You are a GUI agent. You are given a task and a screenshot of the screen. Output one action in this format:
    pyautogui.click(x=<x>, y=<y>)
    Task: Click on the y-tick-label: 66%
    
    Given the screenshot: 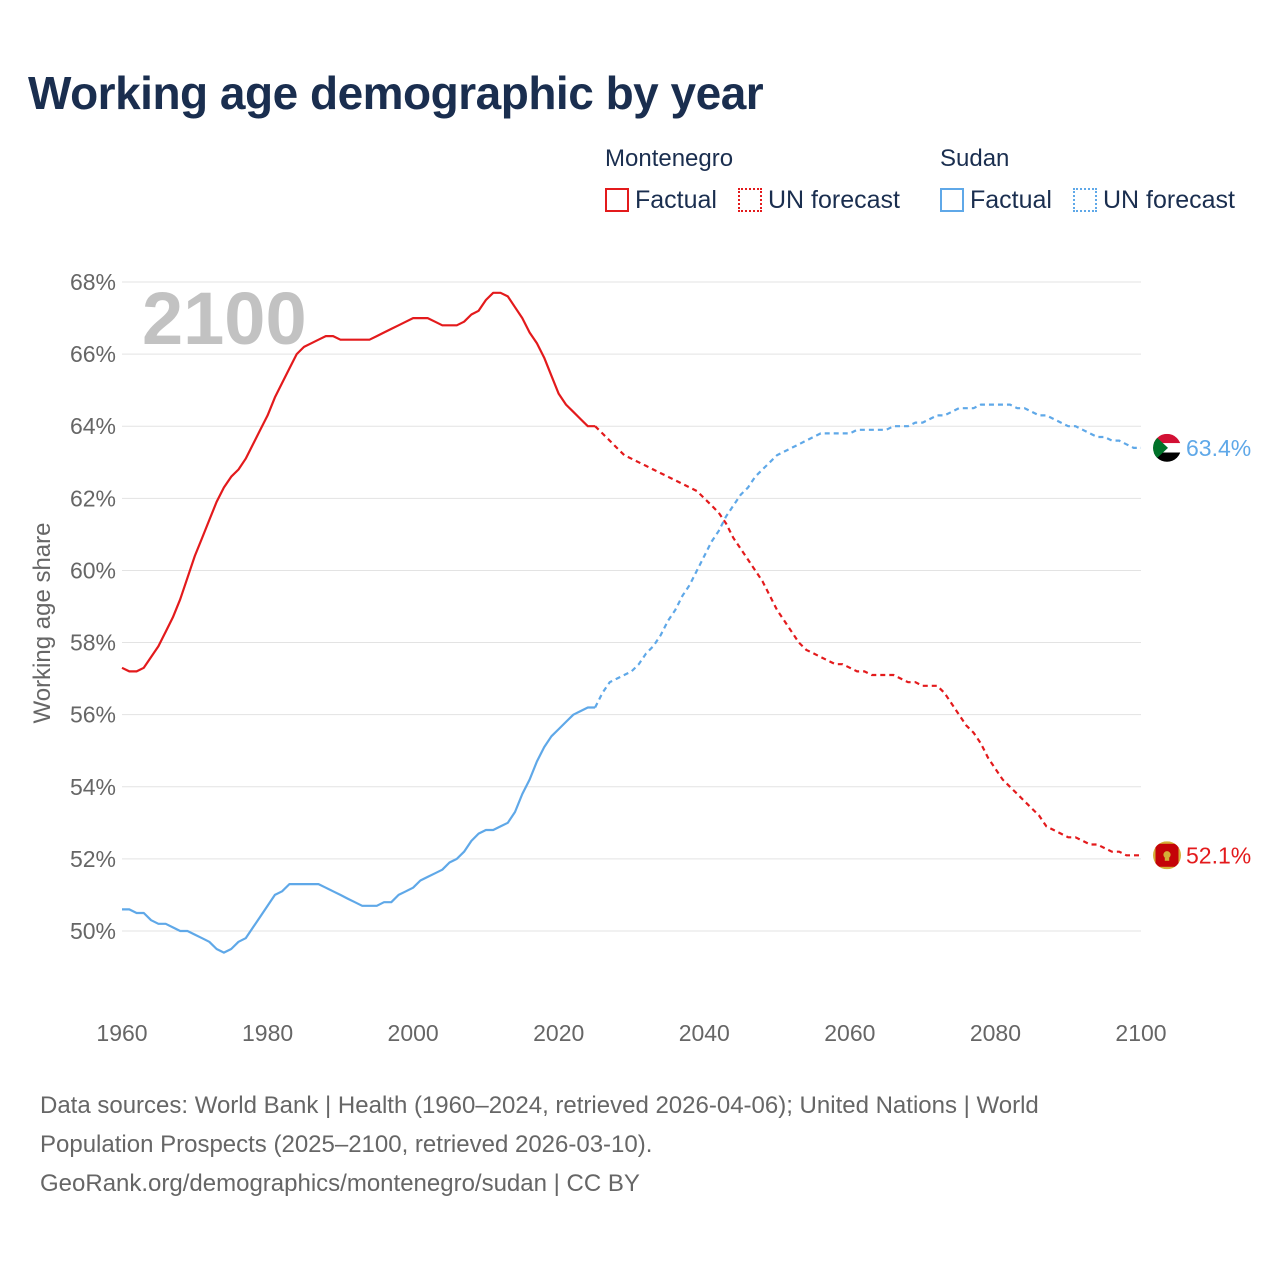 What is the action you would take?
    pyautogui.click(x=93, y=354)
    